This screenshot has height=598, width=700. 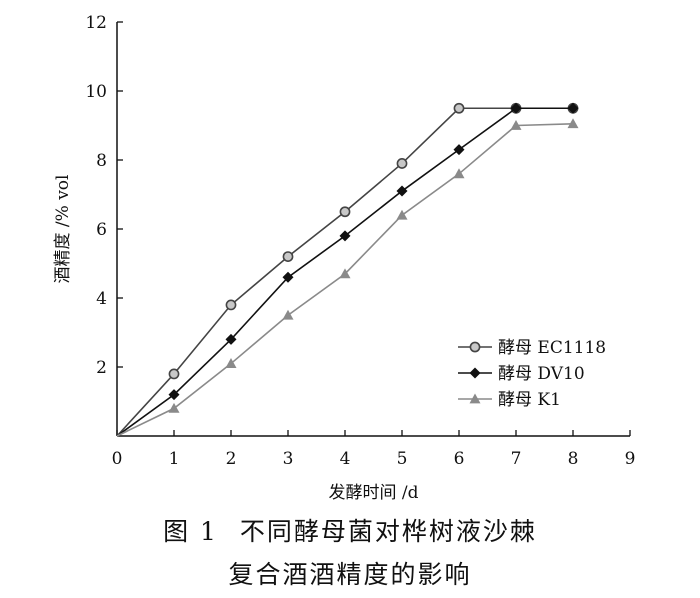 What do you see at coordinates (288, 459) in the screenshot?
I see `x-tick-label: 3` at bounding box center [288, 459].